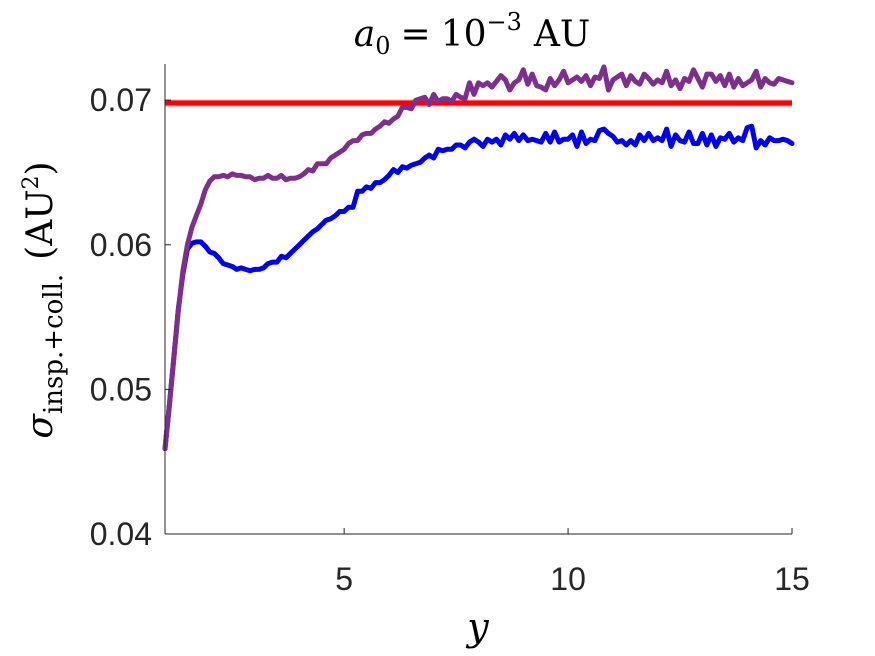 Image resolution: width=875 pixels, height=656 pixels. What do you see at coordinates (504, 22) in the screenshot?
I see `title-exponent: −3` at bounding box center [504, 22].